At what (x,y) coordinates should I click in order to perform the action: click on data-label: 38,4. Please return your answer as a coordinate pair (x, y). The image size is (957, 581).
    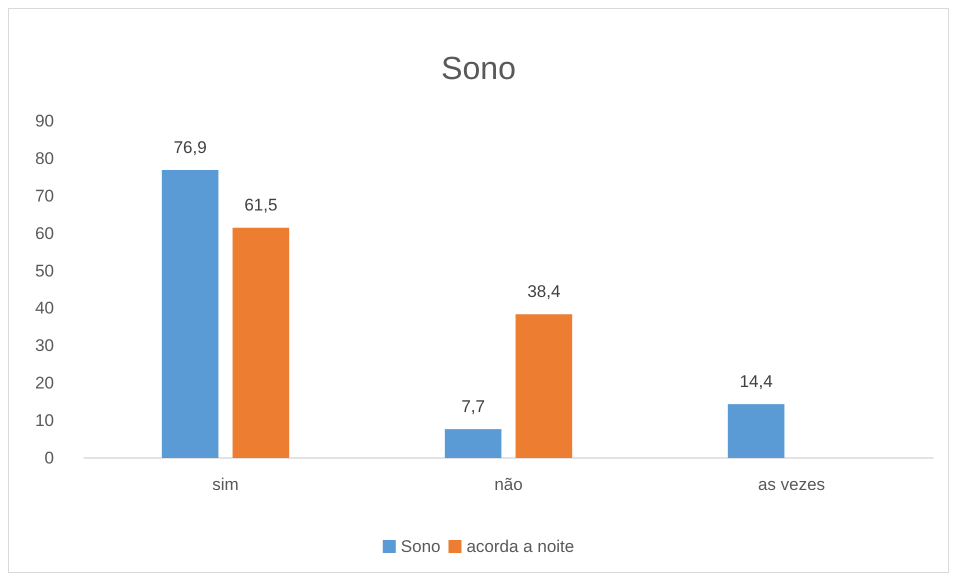
    Looking at the image, I should click on (543, 292).